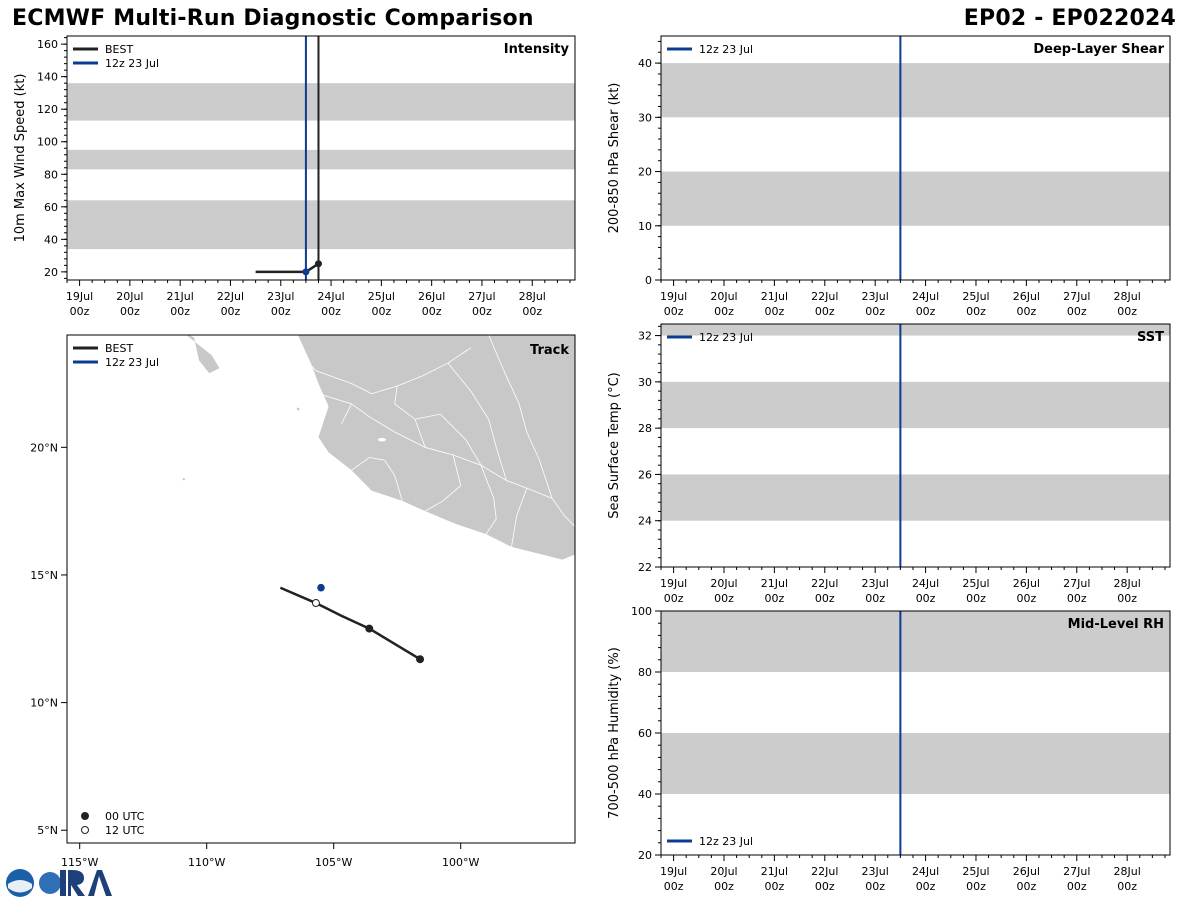 Image resolution: width=1200 pixels, height=900 pixels. Describe the element at coordinates (645, 567) in the screenshot. I see `y-tick-label: 22` at that location.